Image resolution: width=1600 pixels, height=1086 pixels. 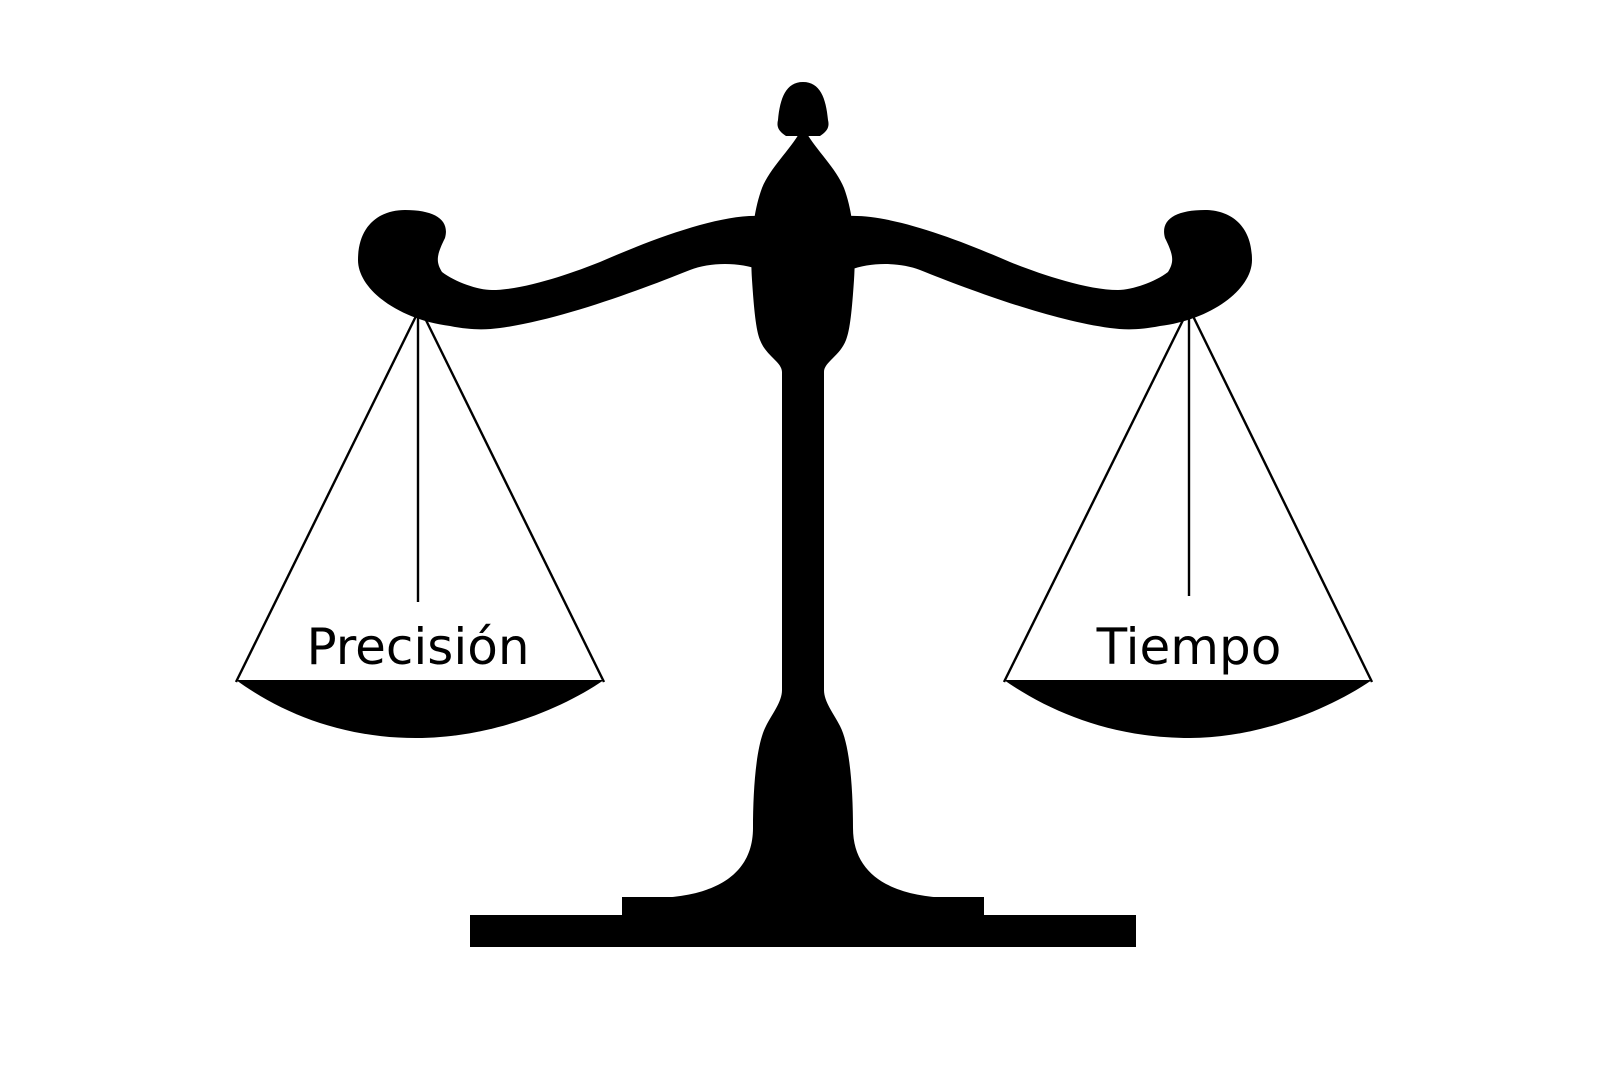 I want to click on scale-finial-knob, so click(x=803, y=109).